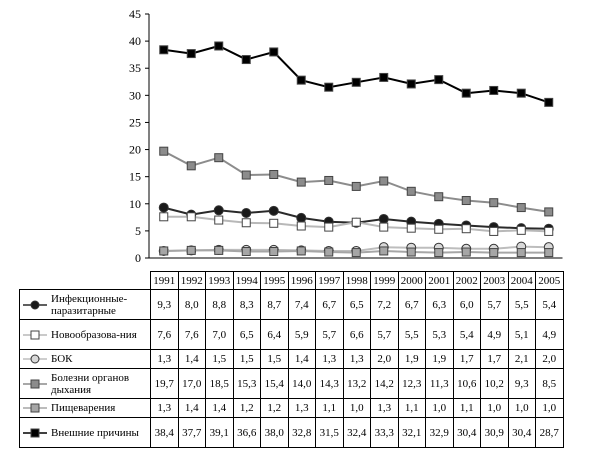 The image size is (591, 459). What do you see at coordinates (246, 280) in the screenshot?
I see `year-header: 1994` at bounding box center [246, 280].